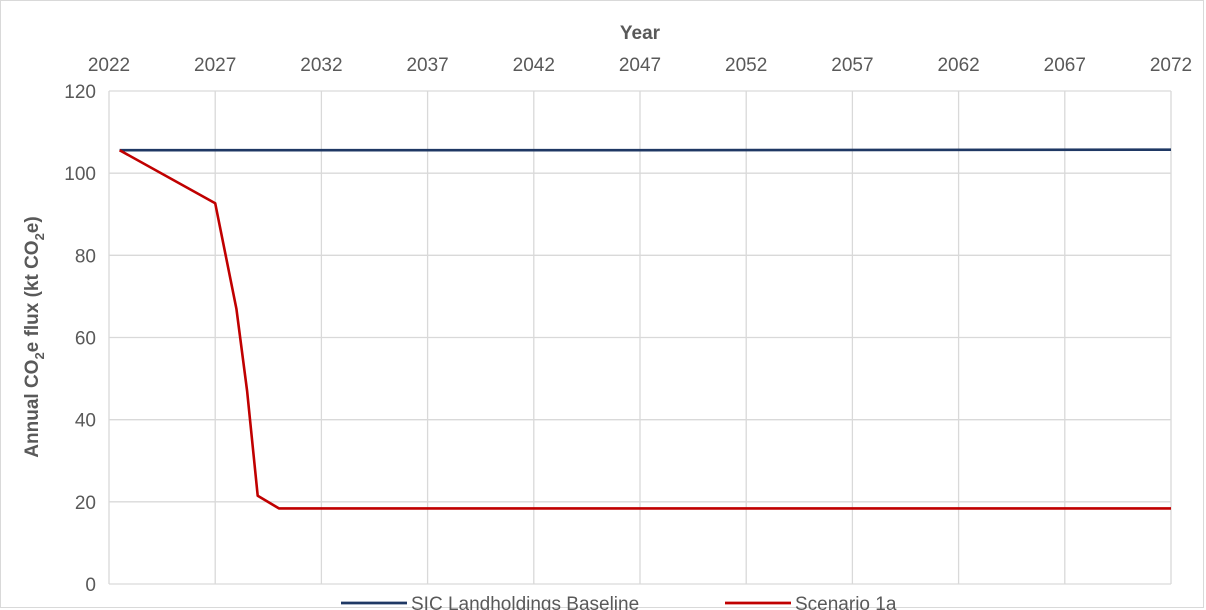  Describe the element at coordinates (958, 65) in the screenshot. I see `x-tick-label: 2062` at that location.